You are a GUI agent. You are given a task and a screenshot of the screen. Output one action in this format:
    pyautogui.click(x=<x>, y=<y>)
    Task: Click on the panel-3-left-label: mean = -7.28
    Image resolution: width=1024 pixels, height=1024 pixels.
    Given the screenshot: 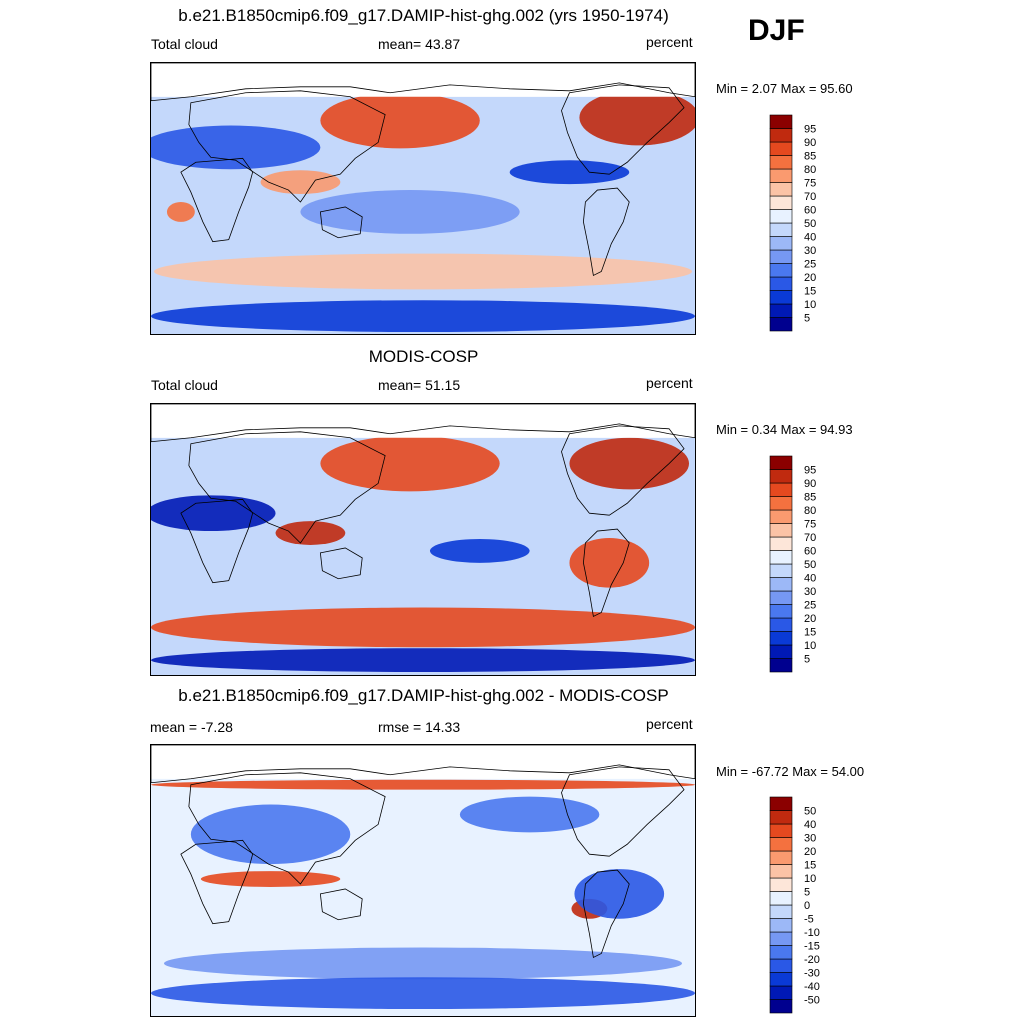 What is the action you would take?
    pyautogui.click(x=191, y=727)
    